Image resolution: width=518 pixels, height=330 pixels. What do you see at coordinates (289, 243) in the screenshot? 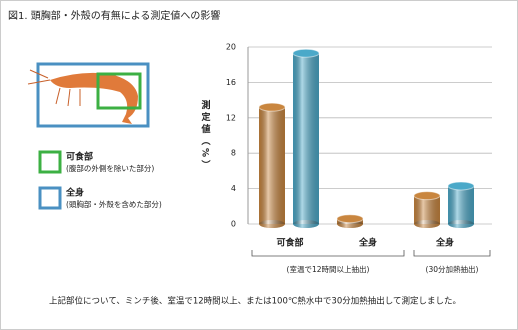
I see `x-tick-label: 可食部` at bounding box center [289, 243].